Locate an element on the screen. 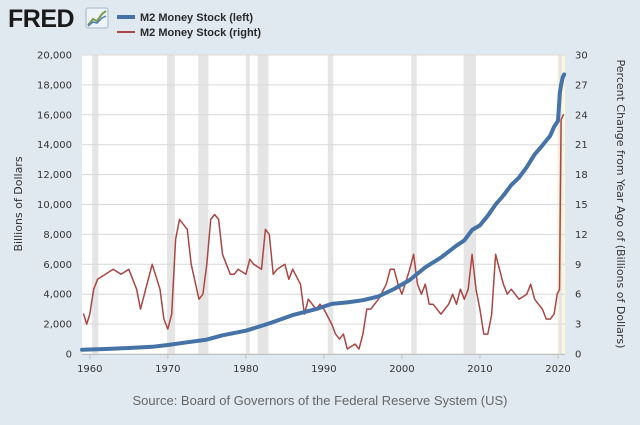 The width and height of the screenshot is (640, 425). left-tick-label: 6,000 is located at coordinates (57, 265).